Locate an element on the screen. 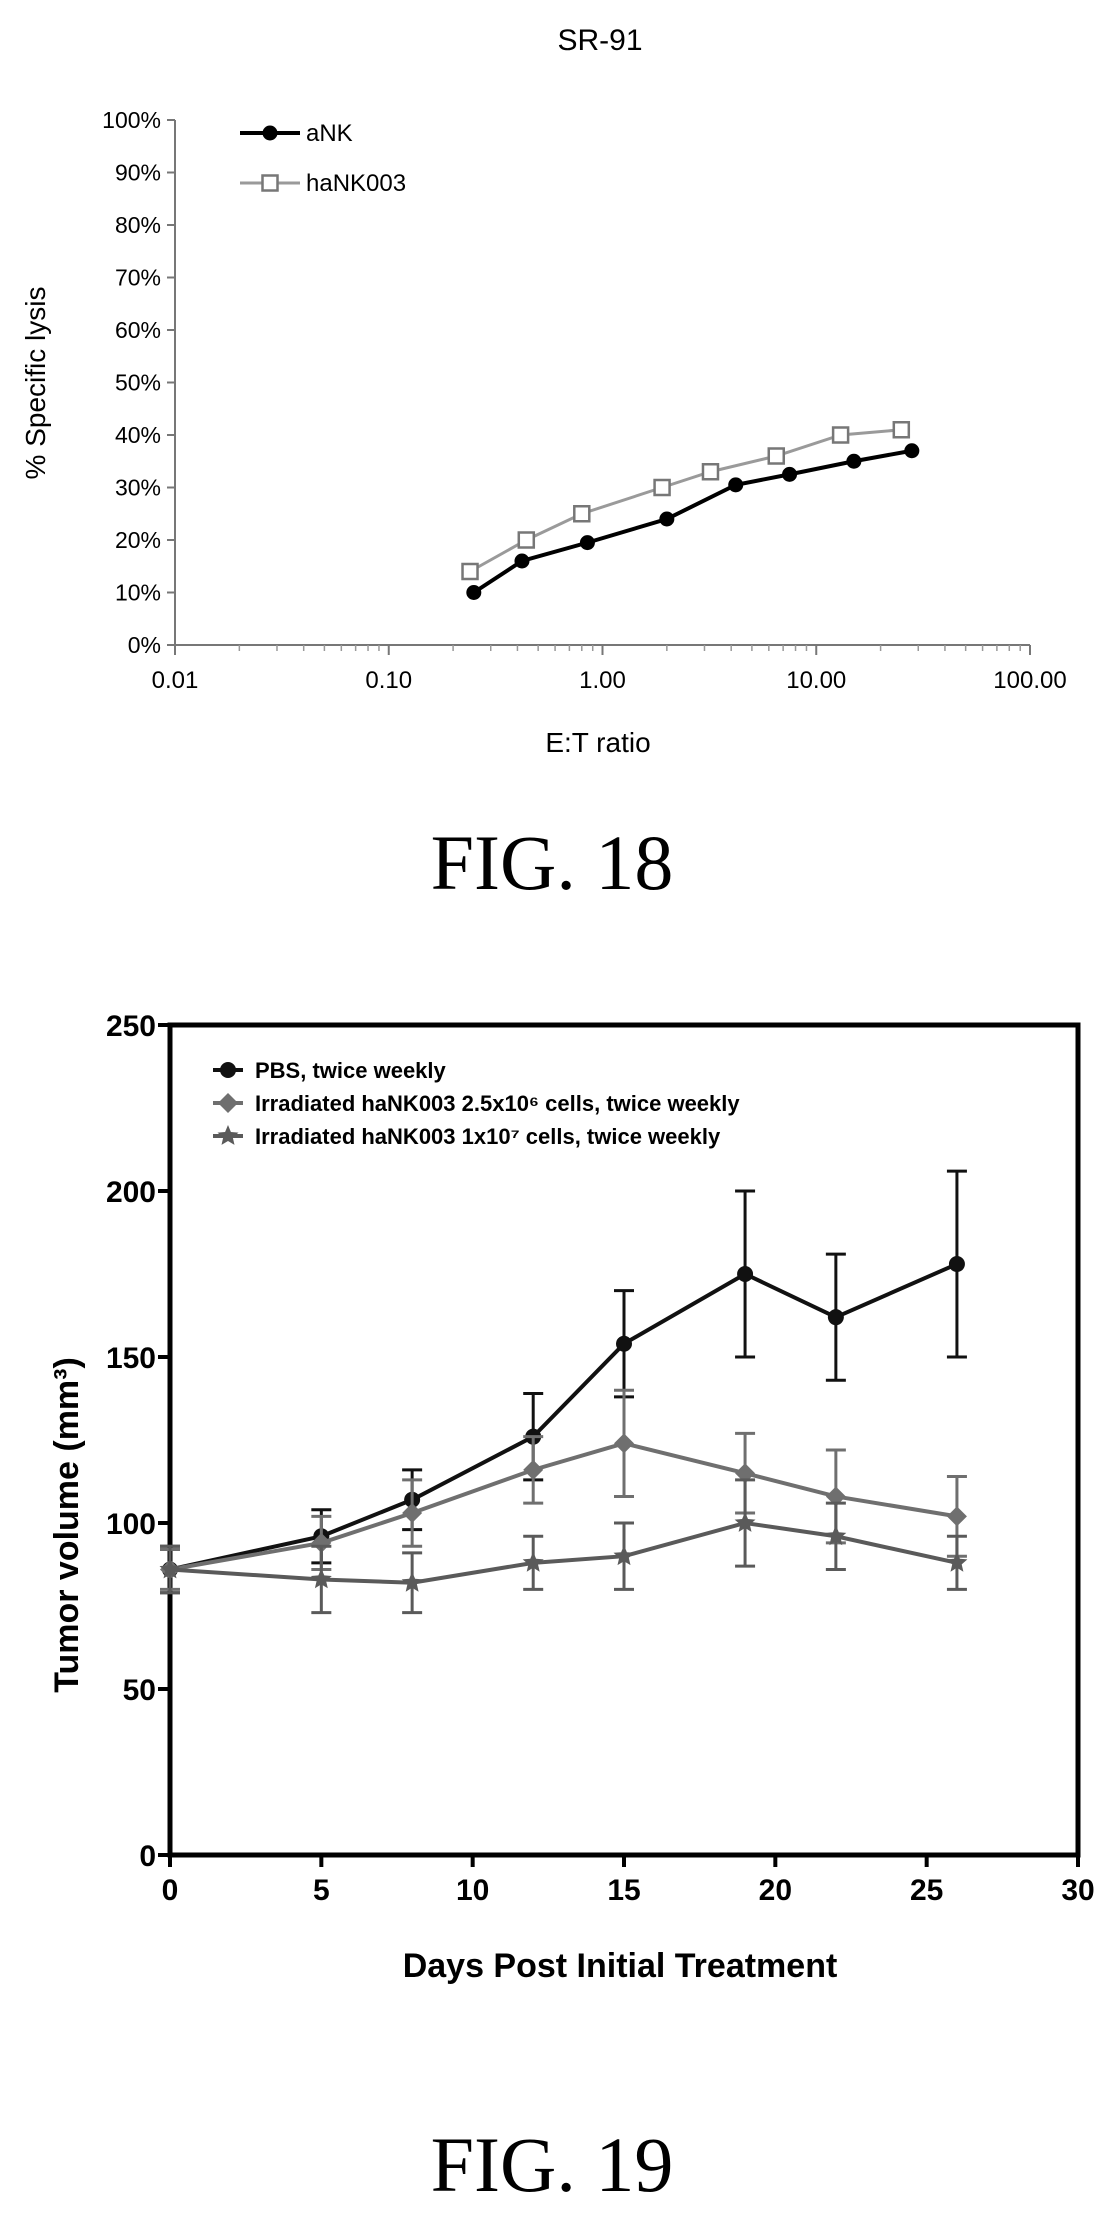 Image resolution: width=1104 pixels, height=2226 pixels. fig19-label: FIG. 19 is located at coordinates (552, 2164).